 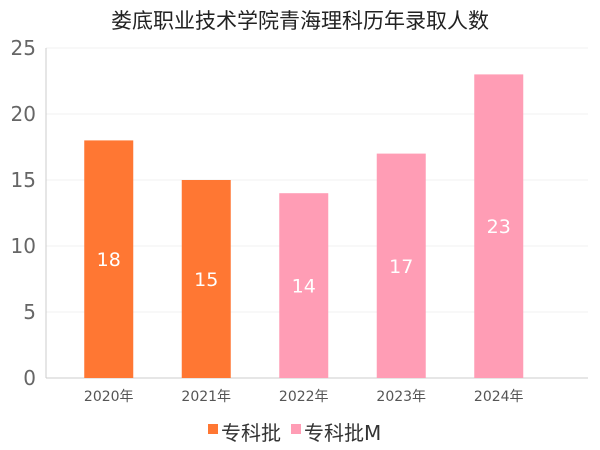 What do you see at coordinates (206, 397) in the screenshot?
I see `x-tick-label: 2021年` at bounding box center [206, 397].